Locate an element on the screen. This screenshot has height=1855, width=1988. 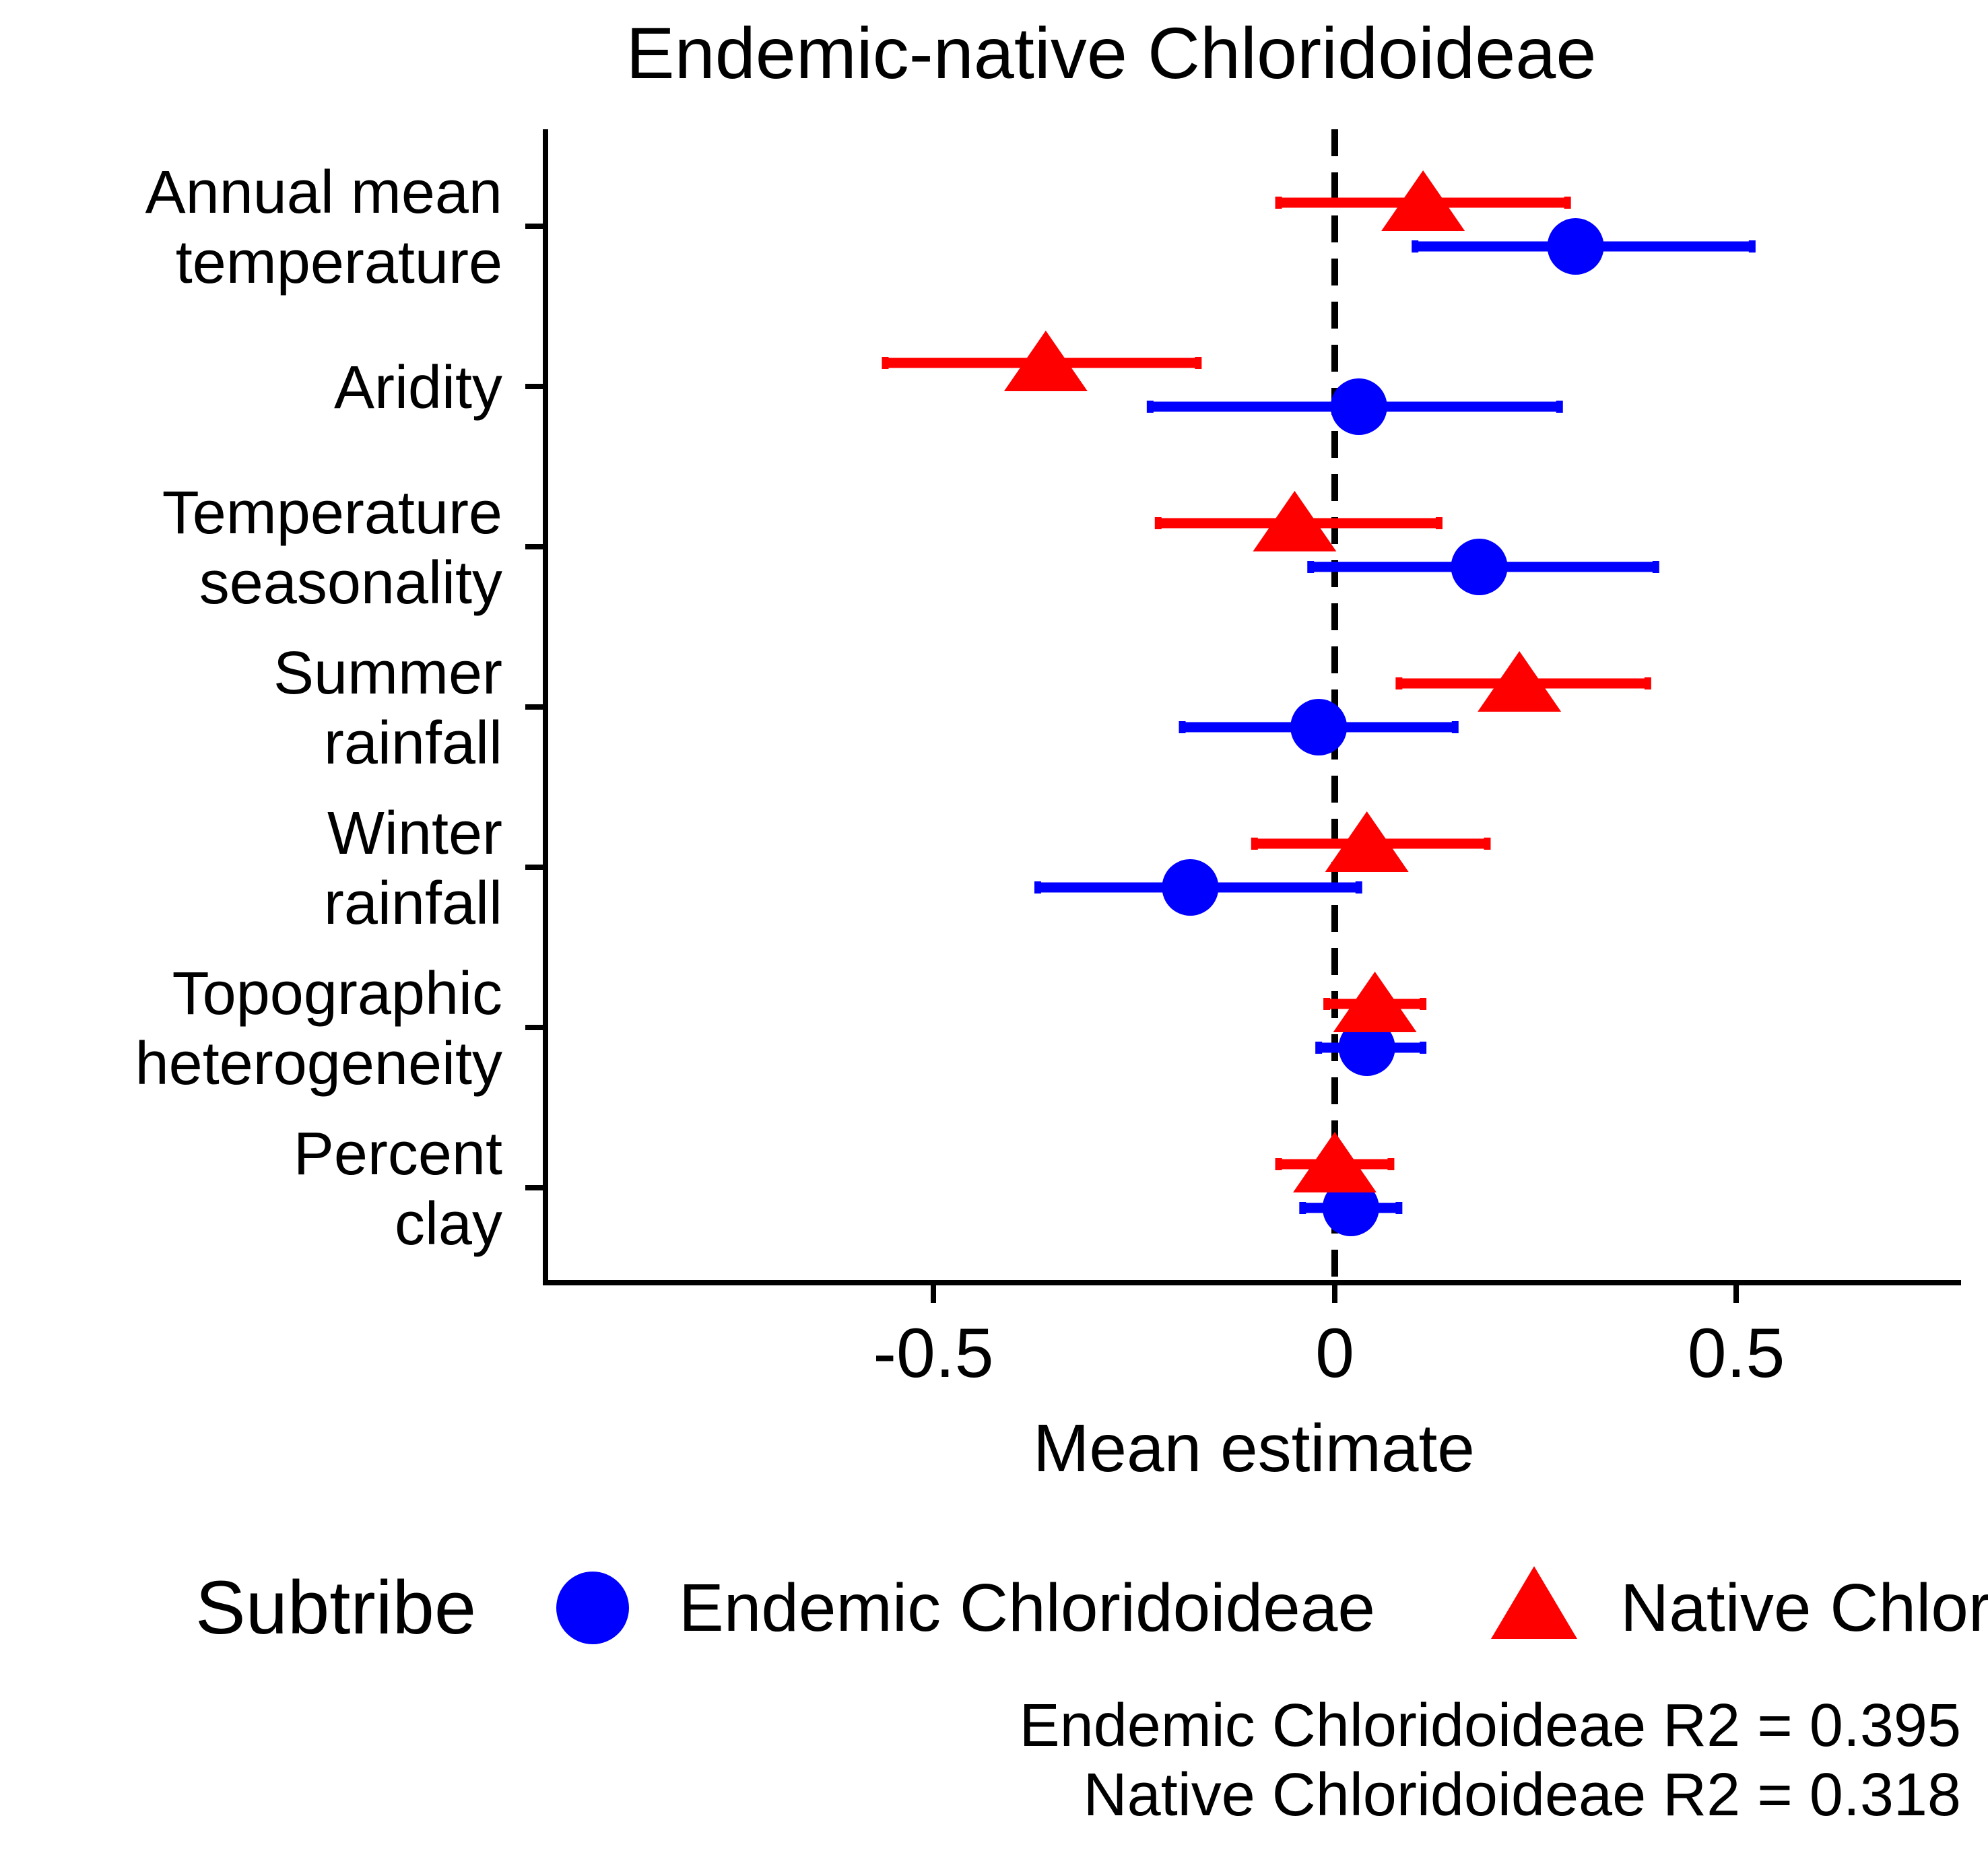
y-tick-label: Winter is located at coordinates (414, 833).